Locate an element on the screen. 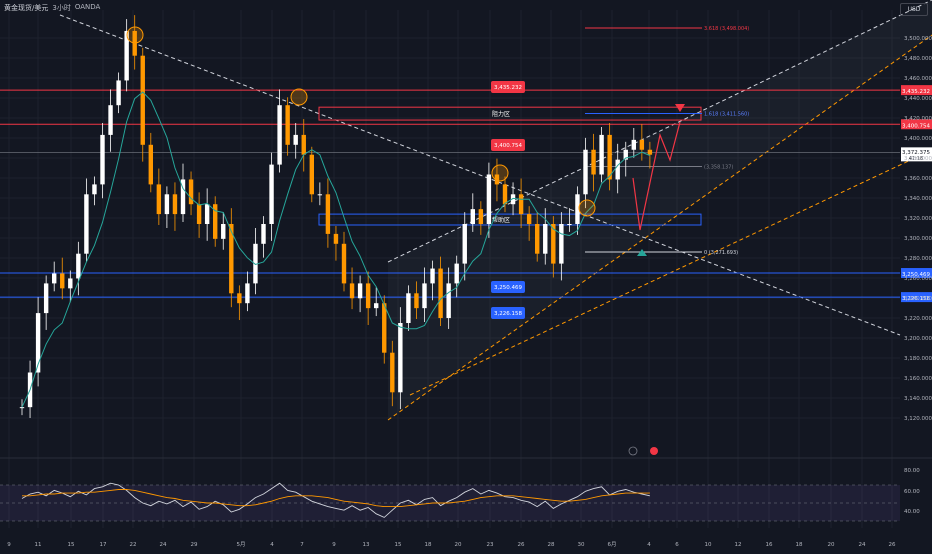 This screenshot has height=554, width=932. x-tick-label: 30 is located at coordinates (581, 545).